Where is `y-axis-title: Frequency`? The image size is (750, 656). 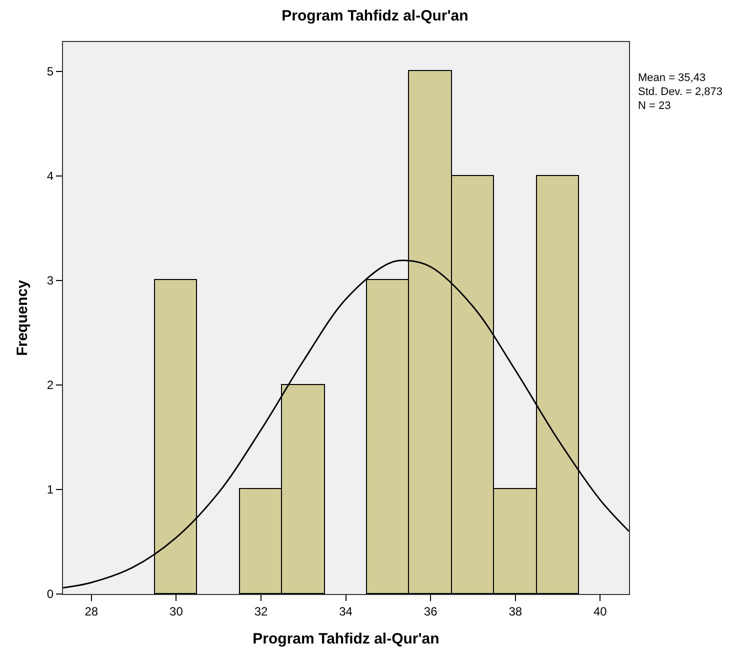
y-axis-title: Frequency is located at coordinates (23, 317).